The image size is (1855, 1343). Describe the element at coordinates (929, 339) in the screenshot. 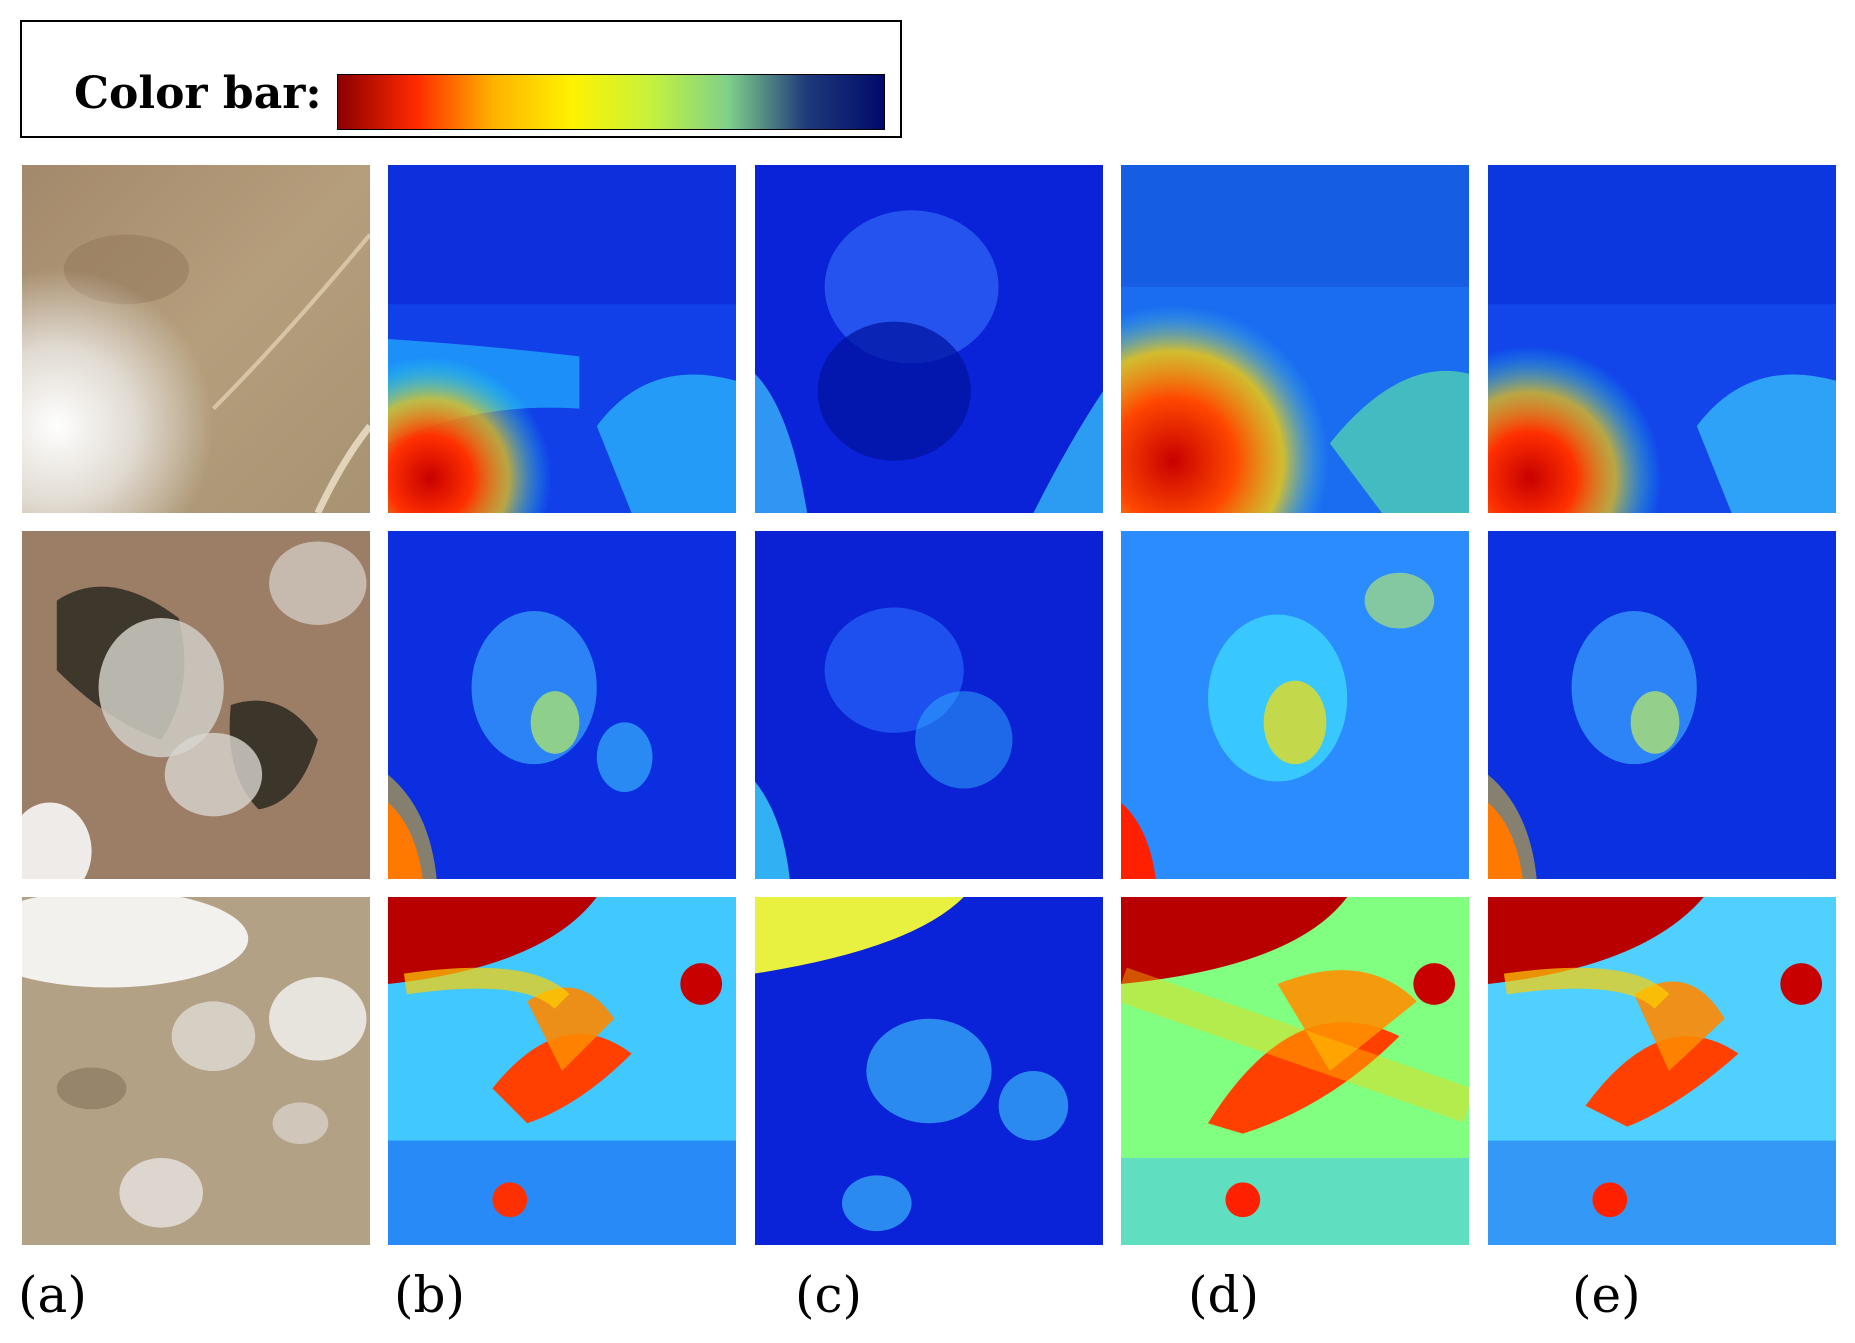

I see `panel-c-row1-heatmap` at that location.